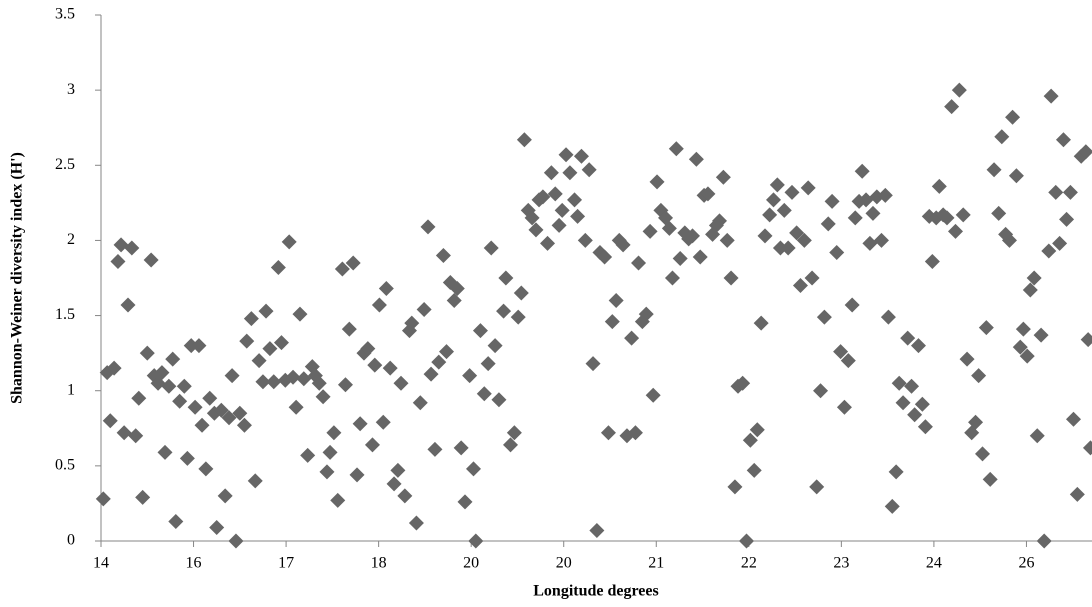 This screenshot has height=607, width=1092. I want to click on x-tick-label: 18, so click(379, 563).